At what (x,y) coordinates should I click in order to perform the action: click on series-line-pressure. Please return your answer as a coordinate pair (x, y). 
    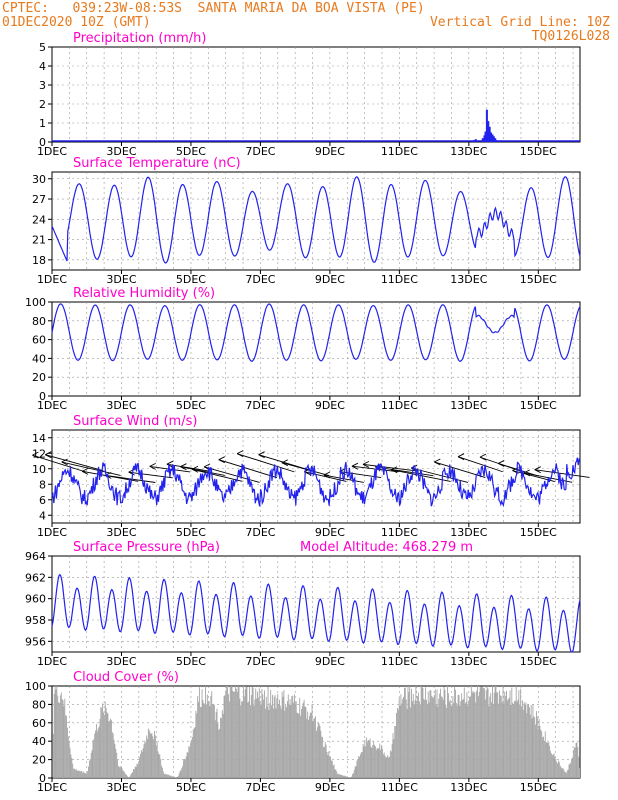
    Looking at the image, I should click on (316, 613).